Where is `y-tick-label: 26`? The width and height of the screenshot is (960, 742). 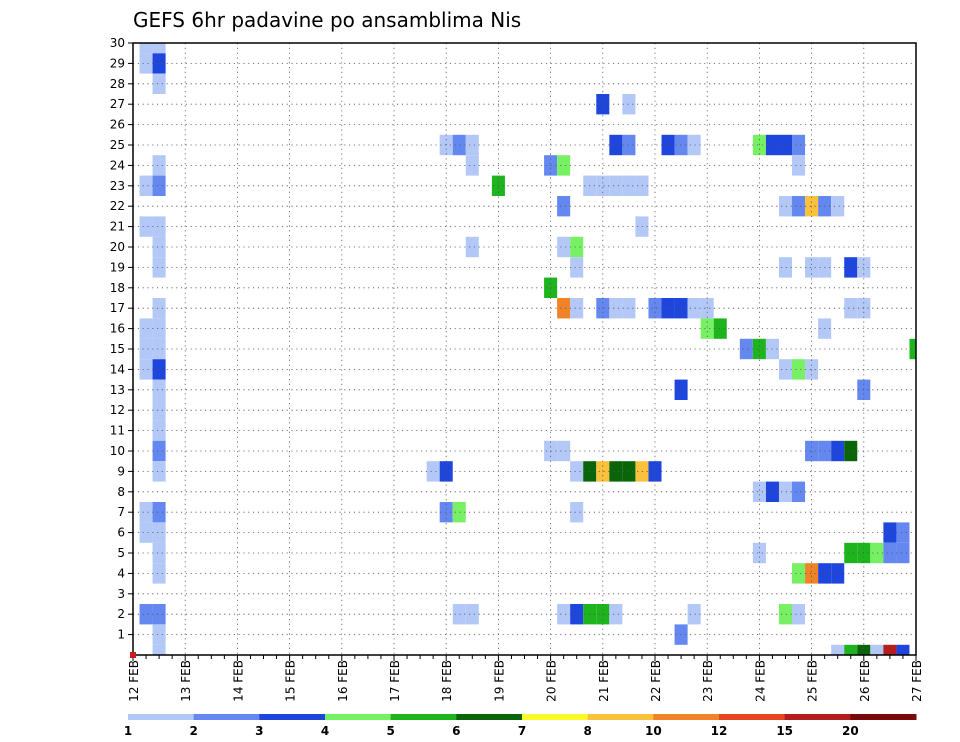 y-tick-label: 26 is located at coordinates (117, 125).